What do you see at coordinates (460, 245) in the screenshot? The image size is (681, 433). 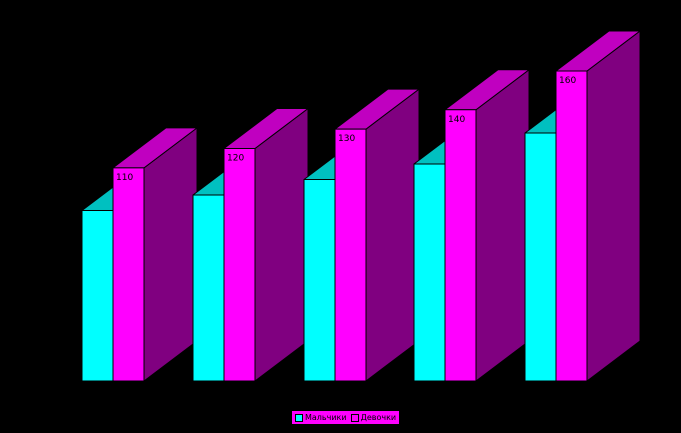 I see `bar-s2-c4-front` at bounding box center [460, 245].